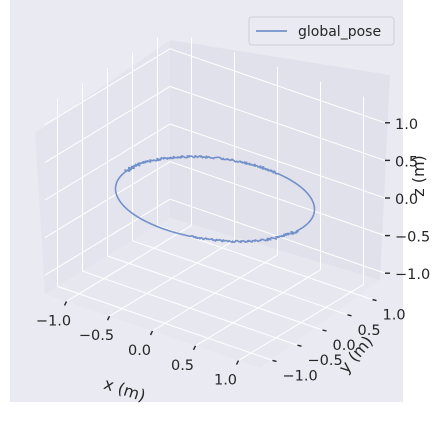 The image size is (433, 421). I want to click on z-tick-label: −1.0, so click(412, 275).